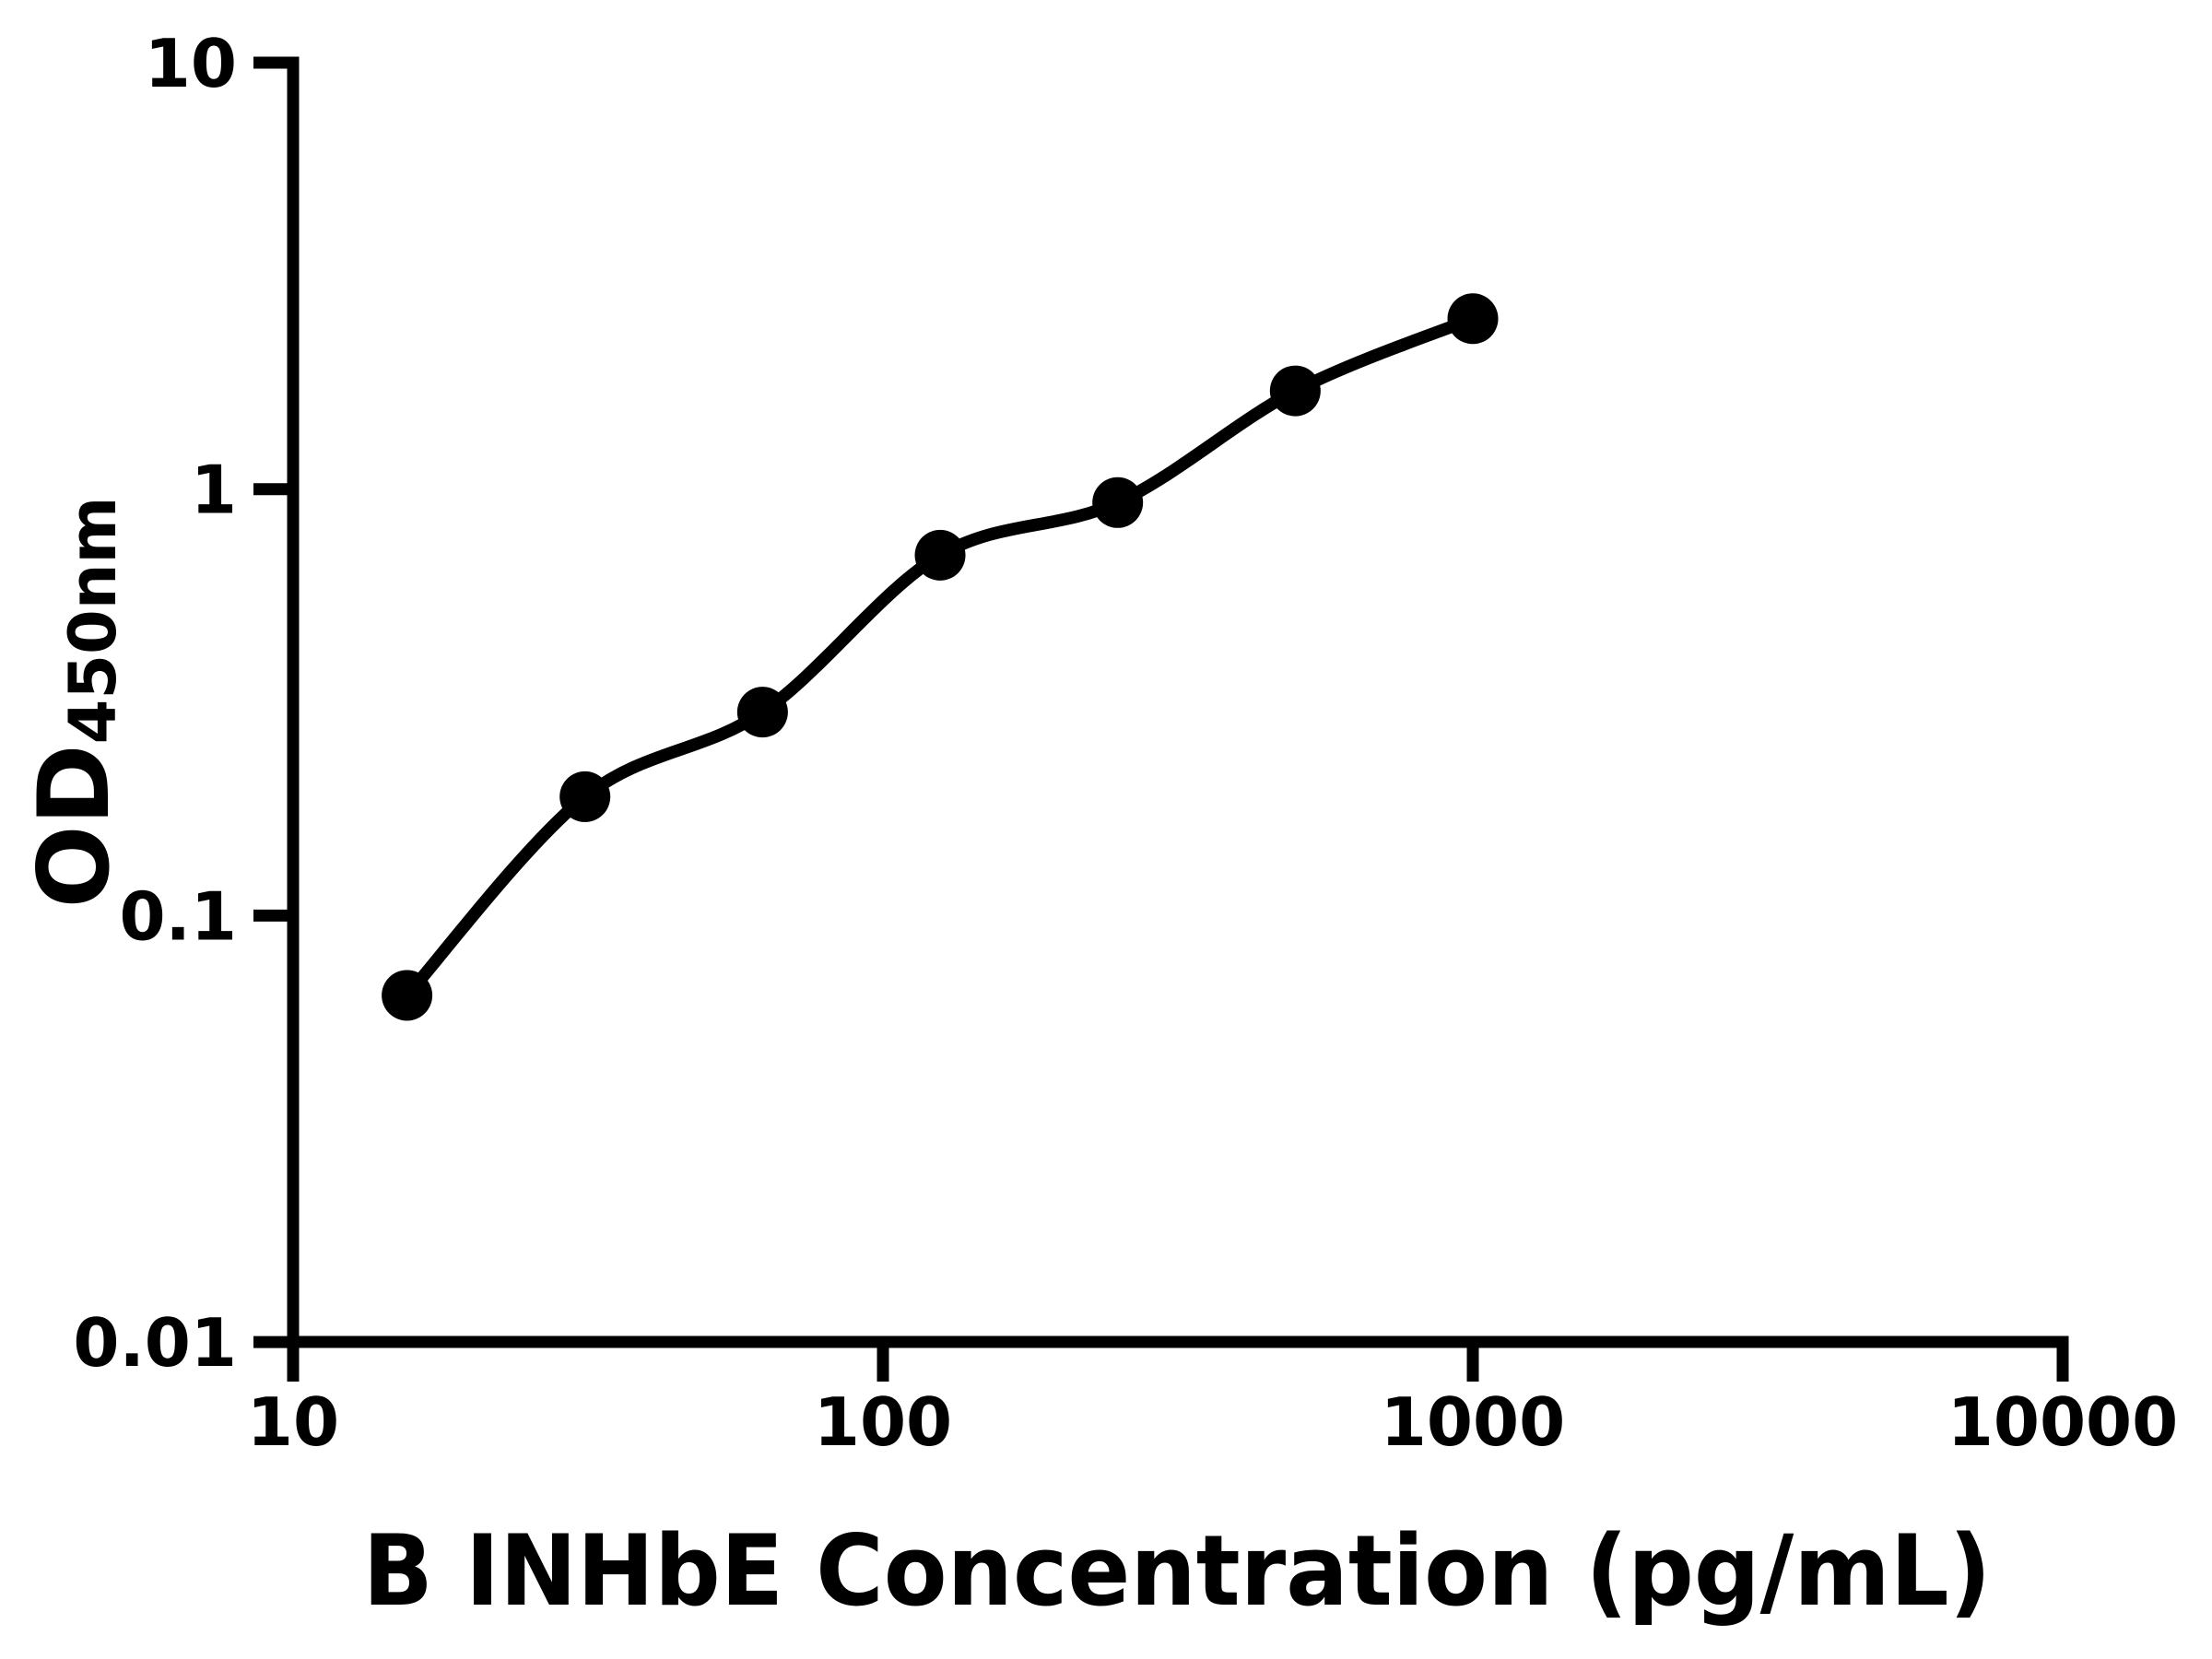  I want to click on x-tick-label: 10000, so click(2063, 1422).